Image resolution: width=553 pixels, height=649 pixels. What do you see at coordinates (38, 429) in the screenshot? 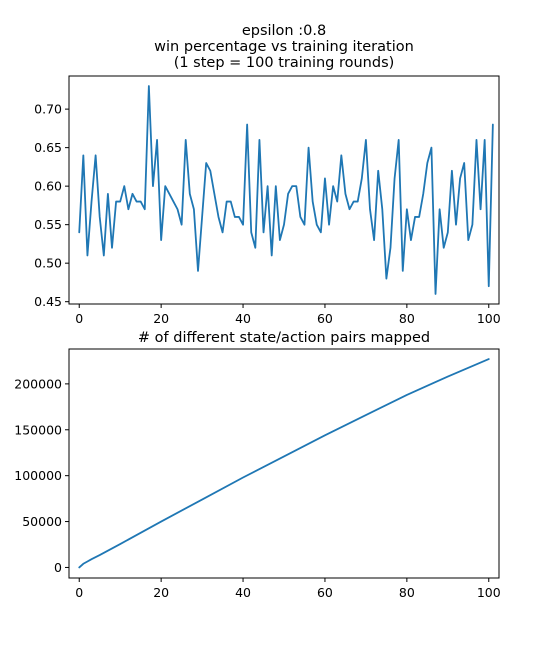
I see `y-tick-label: 150000` at bounding box center [38, 429].